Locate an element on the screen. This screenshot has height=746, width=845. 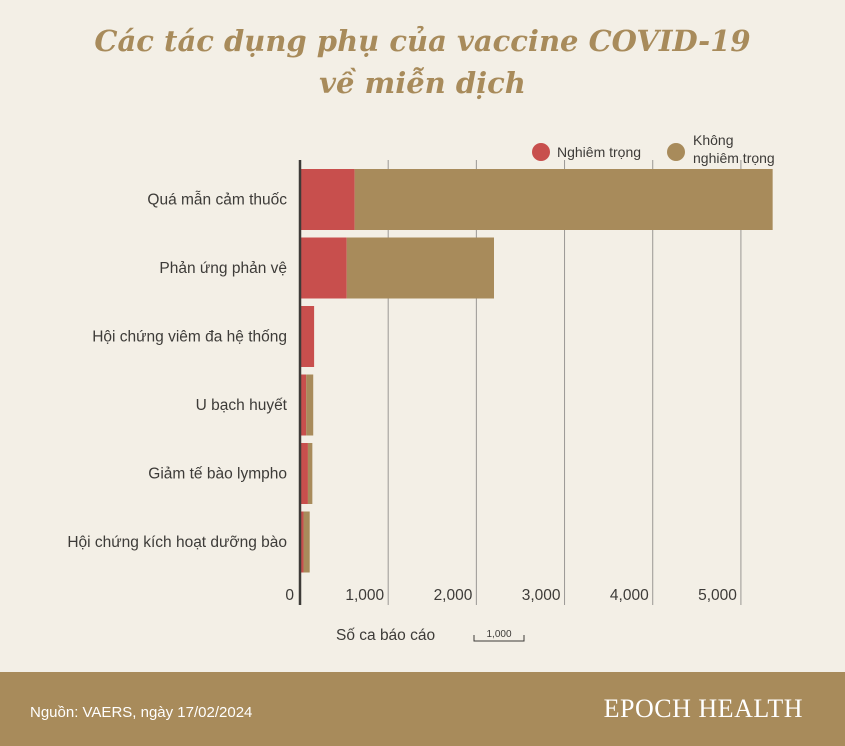
legend-non-serious-swatch is located at coordinates (676, 152).